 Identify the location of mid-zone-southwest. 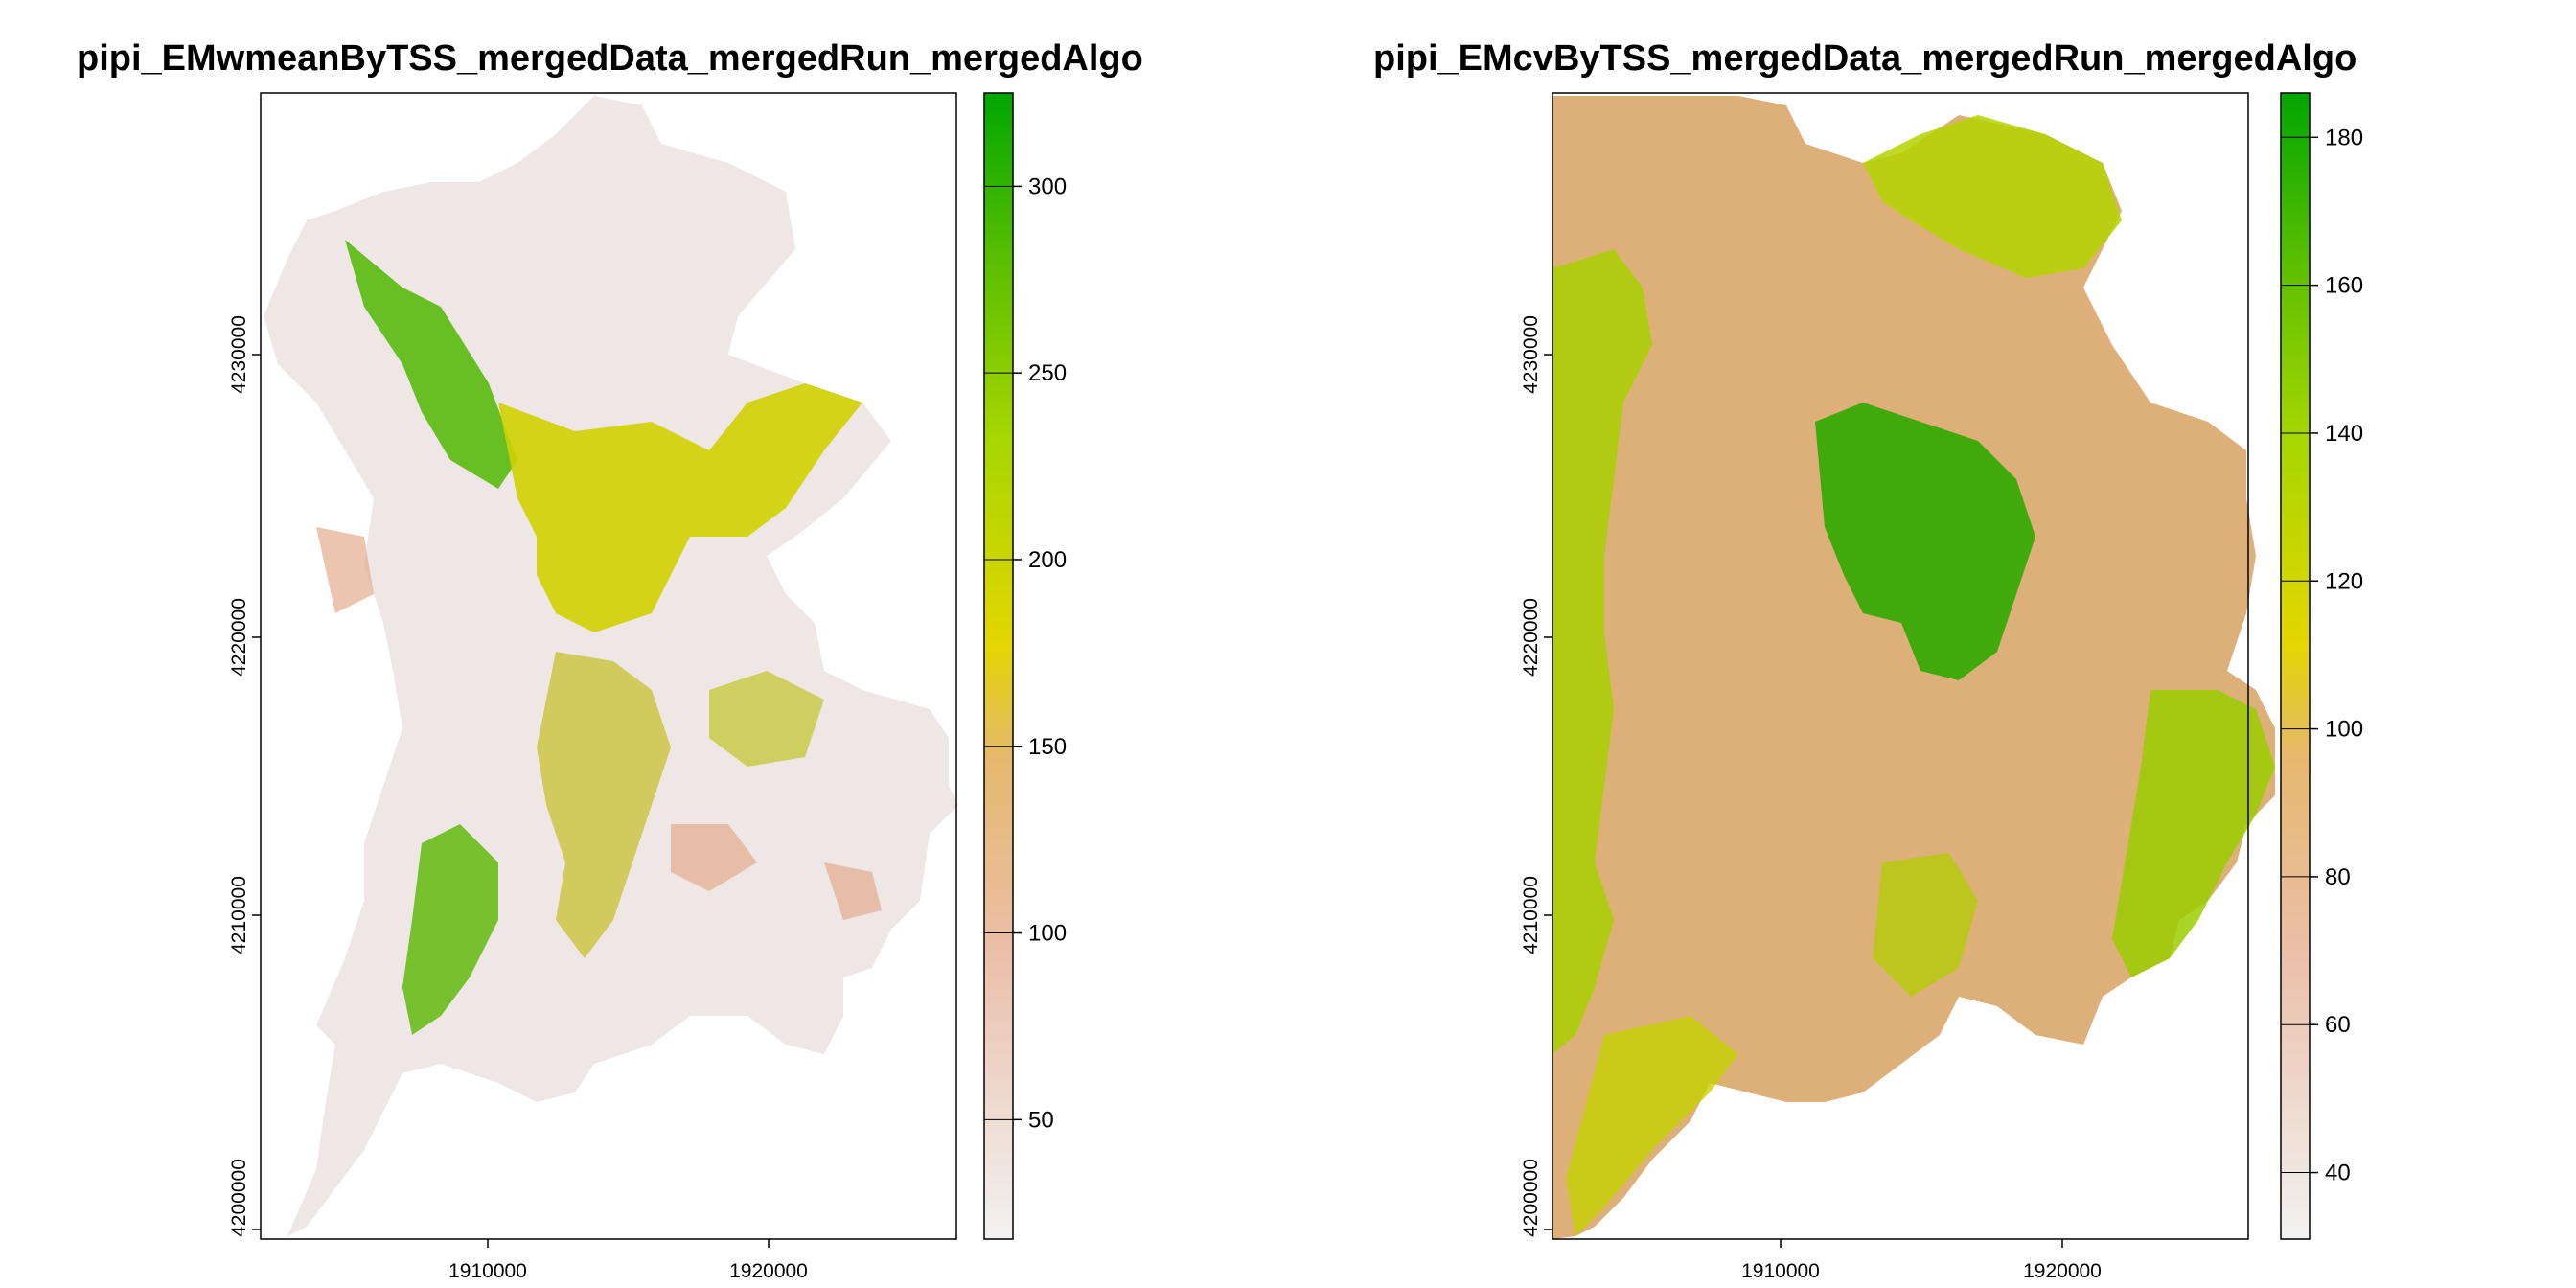
(1652, 1126).